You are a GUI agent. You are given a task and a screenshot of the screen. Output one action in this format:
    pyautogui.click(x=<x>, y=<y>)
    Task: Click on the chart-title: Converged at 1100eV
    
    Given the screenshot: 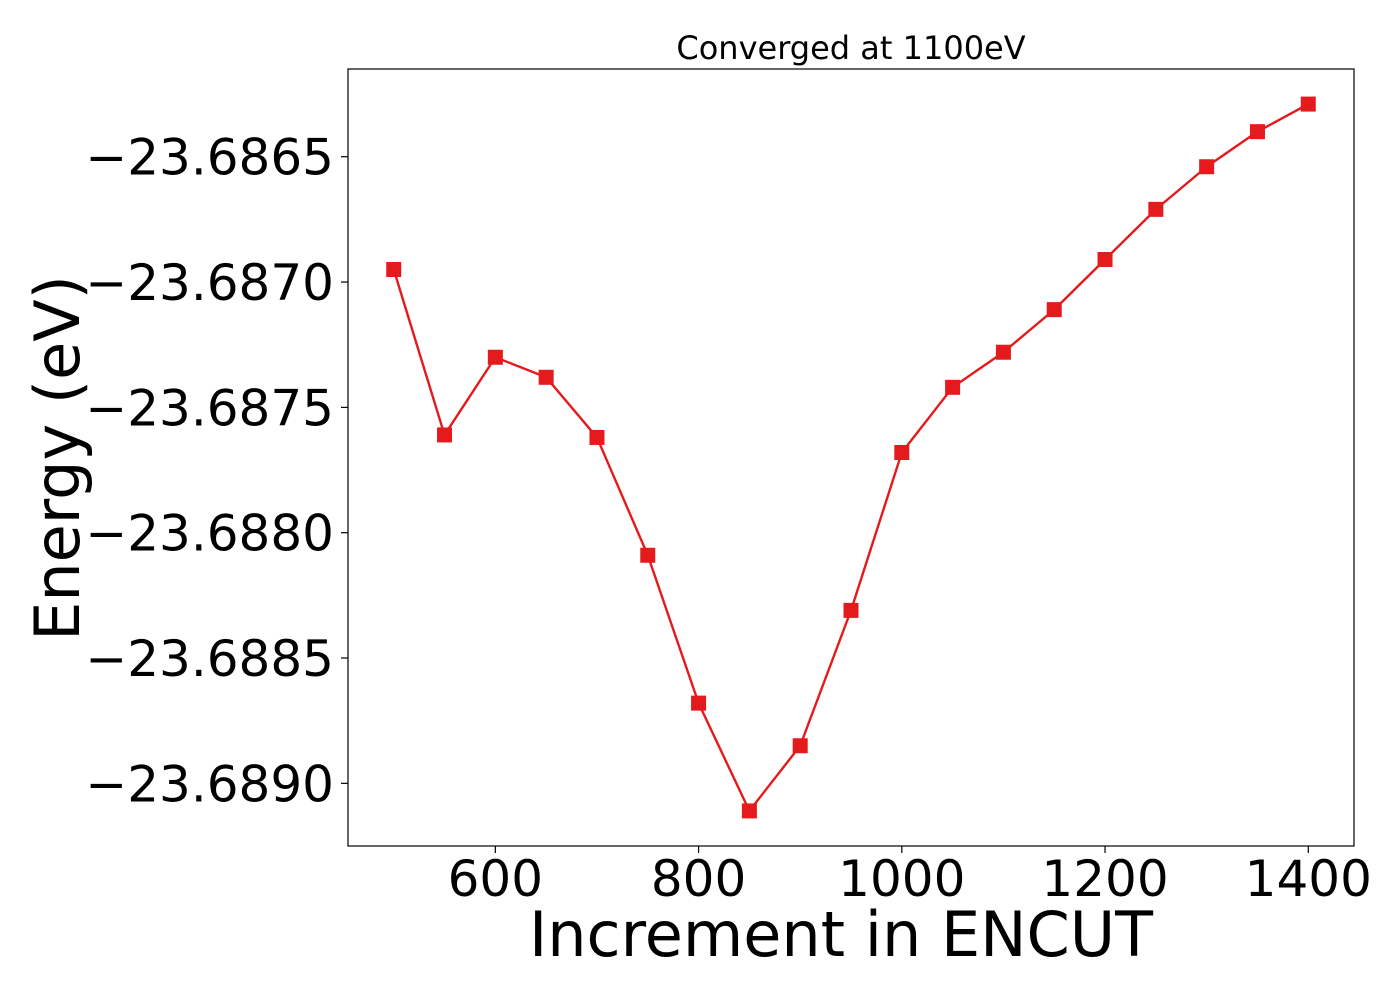 What is the action you would take?
    pyautogui.click(x=850, y=48)
    